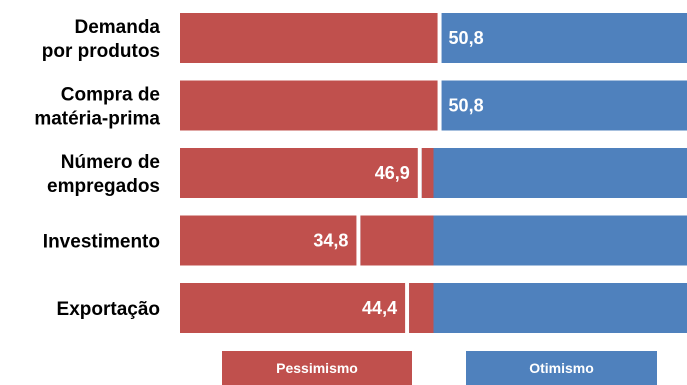 This screenshot has height=385, width=687. I want to click on legend: Pessimismo Otimismo, so click(439, 368).